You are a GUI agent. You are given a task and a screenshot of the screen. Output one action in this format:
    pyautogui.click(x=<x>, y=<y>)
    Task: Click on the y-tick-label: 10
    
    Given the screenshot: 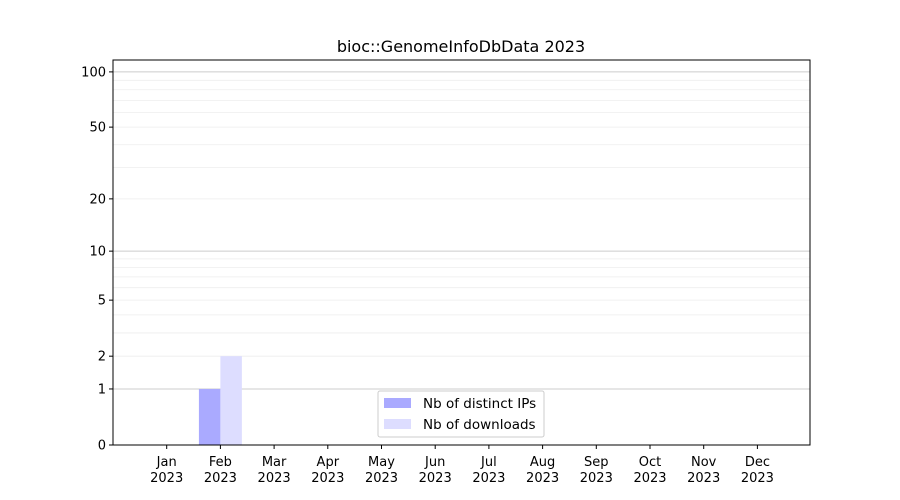 What is the action you would take?
    pyautogui.click(x=97, y=252)
    